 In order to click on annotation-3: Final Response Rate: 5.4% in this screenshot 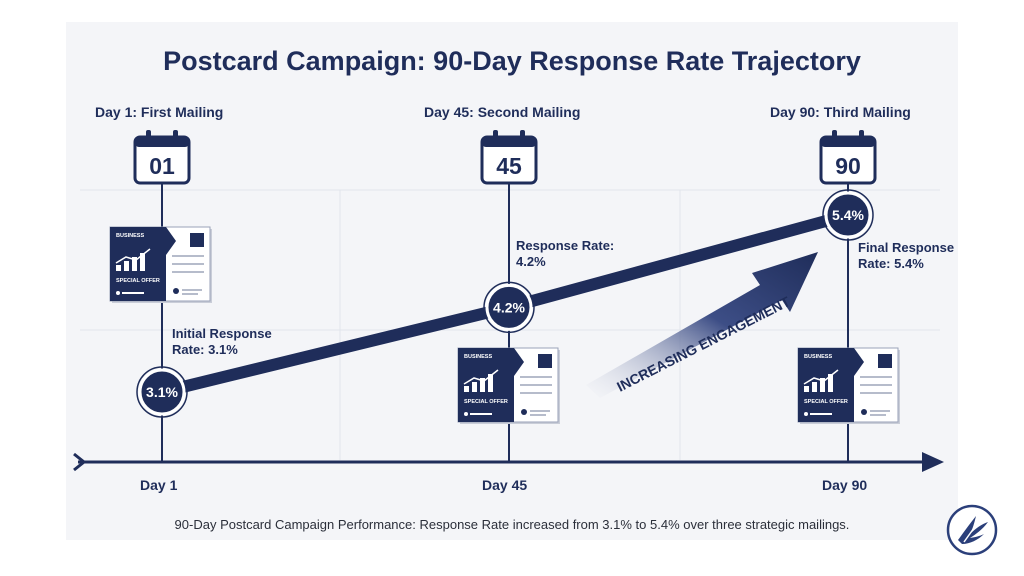, I will do `click(906, 256)`.